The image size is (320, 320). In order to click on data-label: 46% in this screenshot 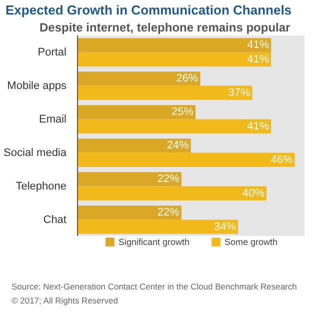, I will do `click(281, 160)`.